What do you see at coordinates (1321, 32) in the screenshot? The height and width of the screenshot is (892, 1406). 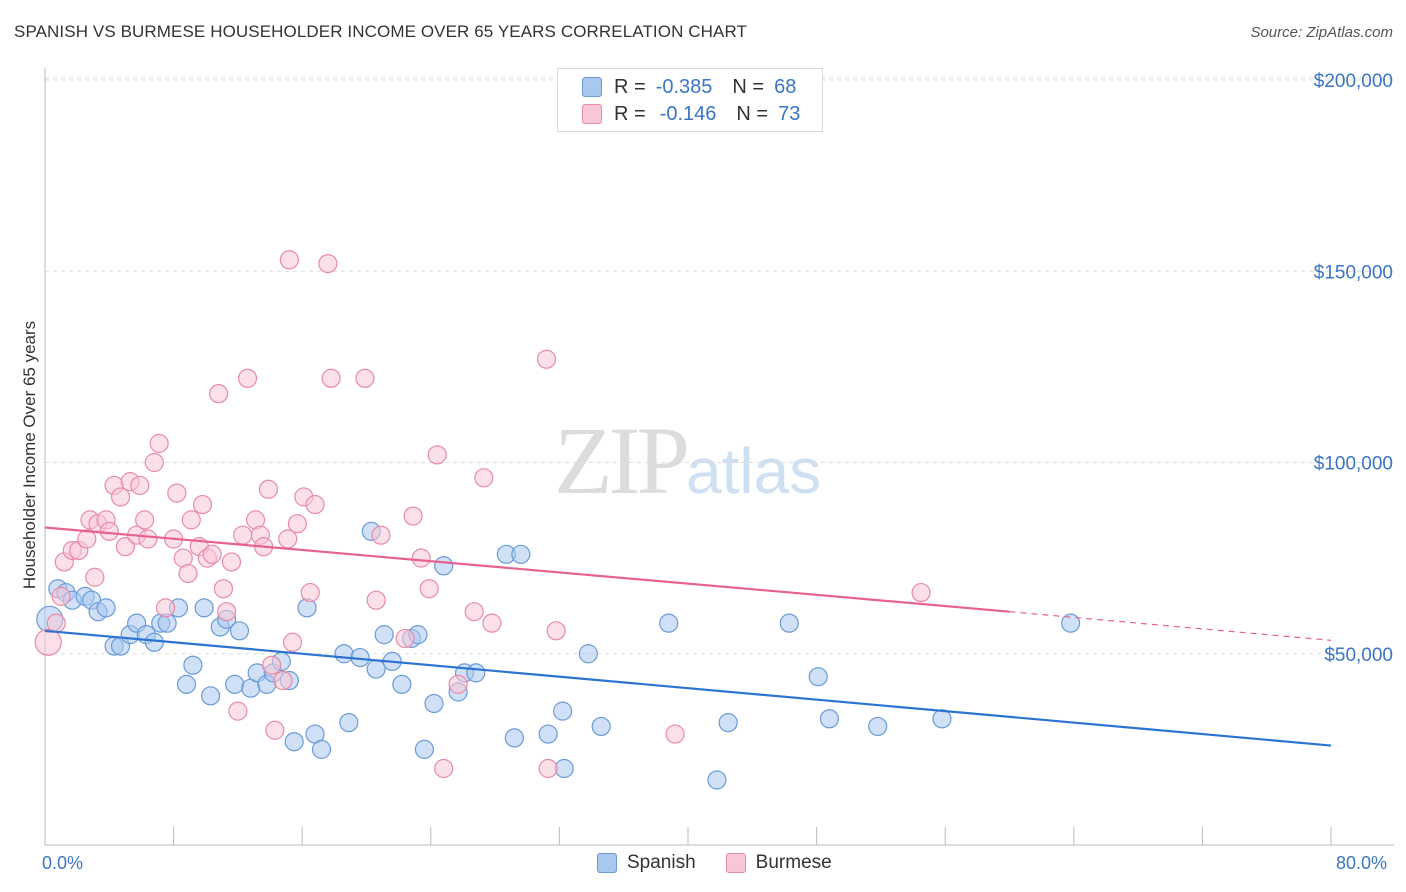 I see `source-label: Source: ZipAtlas.com` at bounding box center [1321, 32].